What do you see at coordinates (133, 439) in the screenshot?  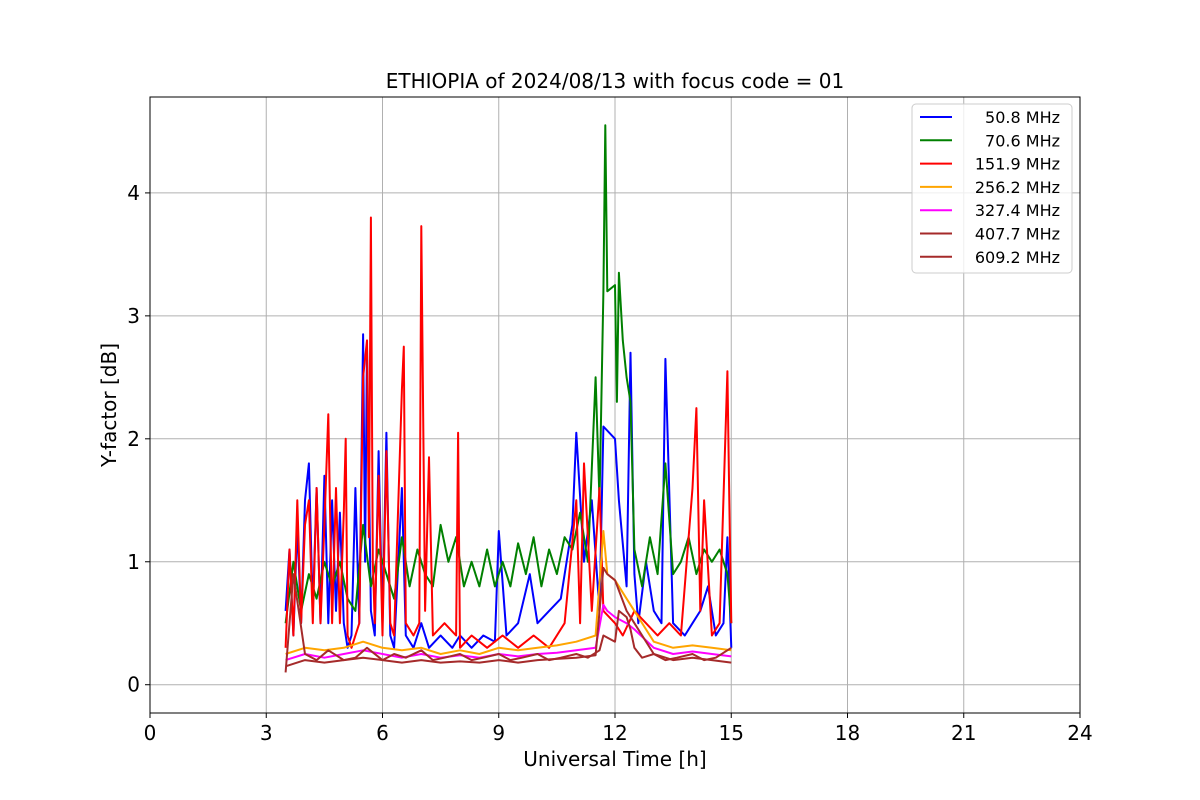 I see `y-tick-label: 2` at bounding box center [133, 439].